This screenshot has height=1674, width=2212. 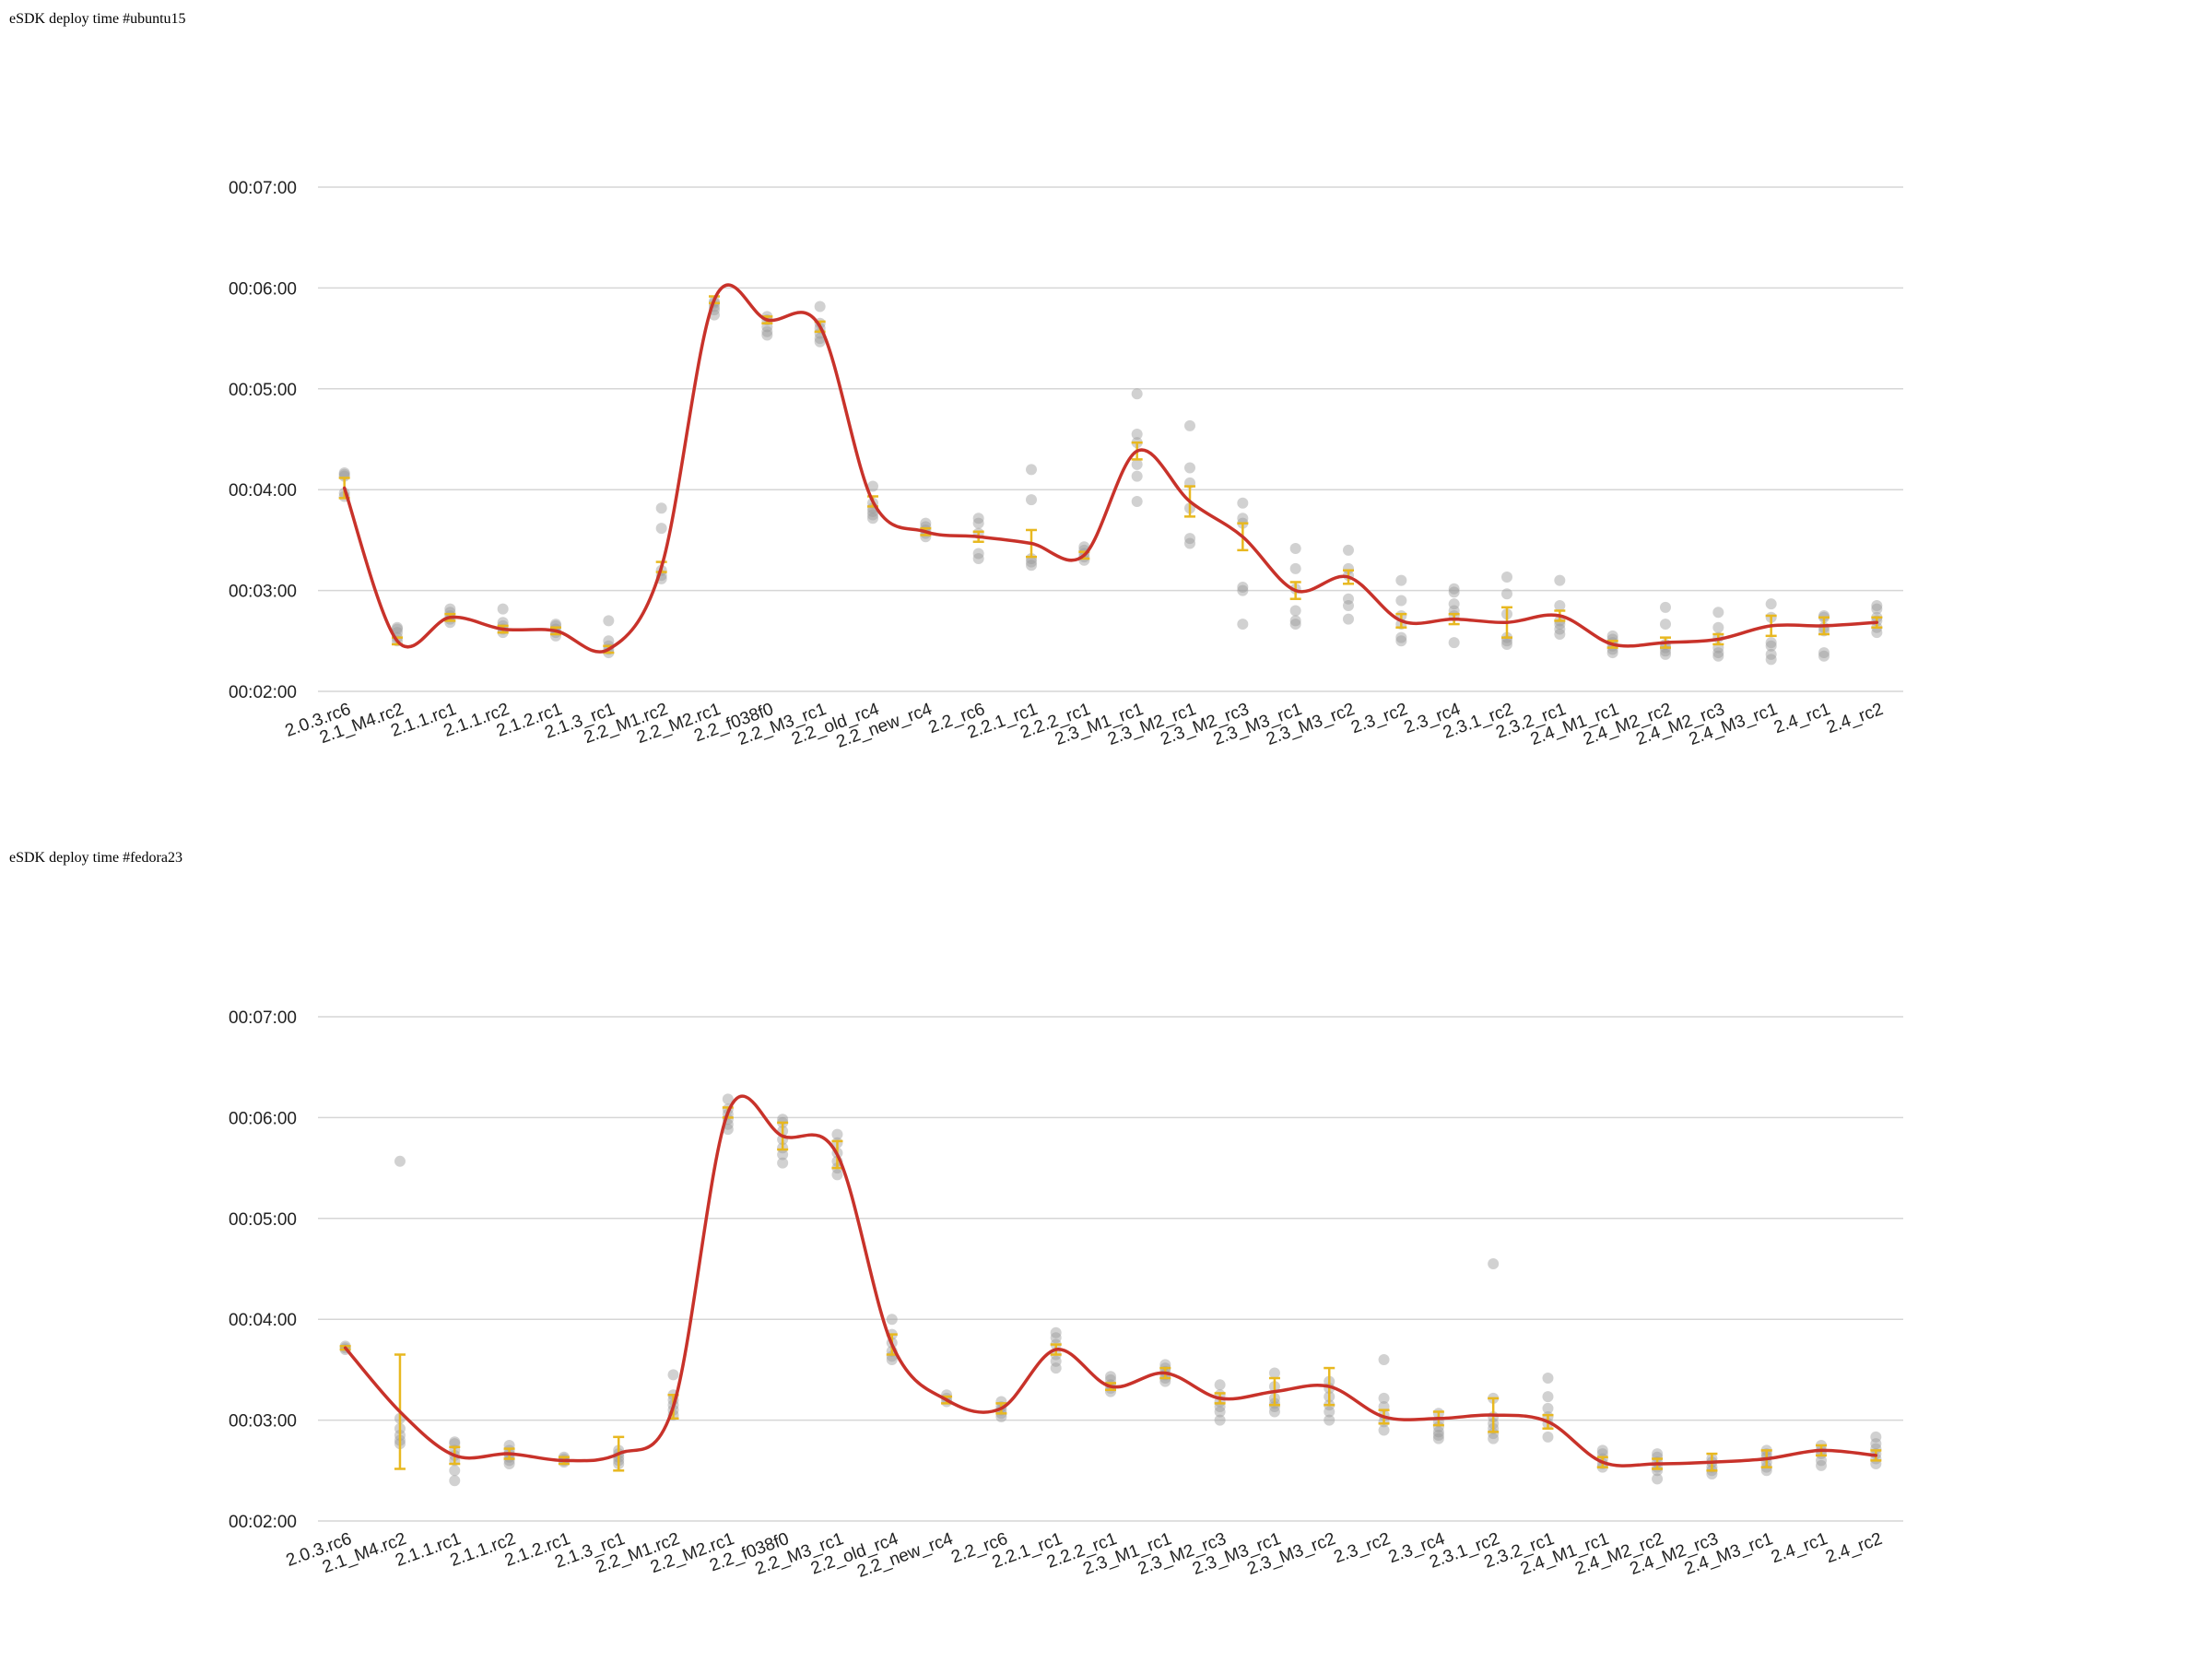 What do you see at coordinates (97, 19) in the screenshot?
I see `chart-title-ubuntu15: eSDK deploy time #ubuntu15` at bounding box center [97, 19].